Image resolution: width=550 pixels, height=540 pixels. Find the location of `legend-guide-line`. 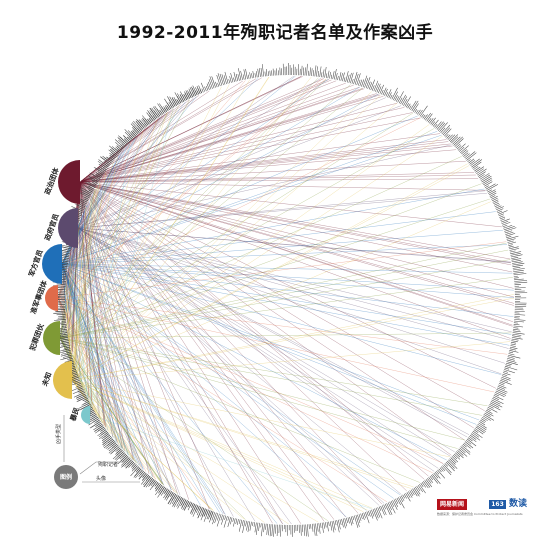

legend-guide-line is located at coordinates (101, 449).